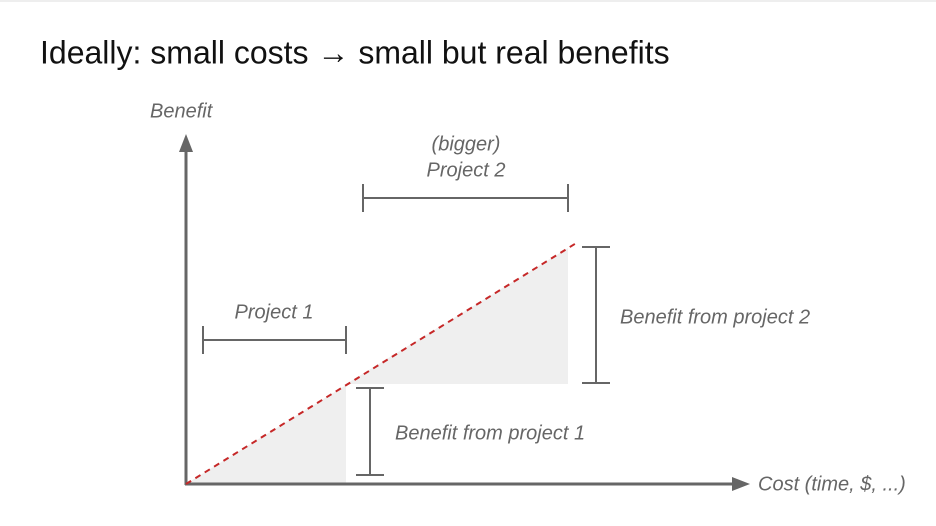 The image size is (936, 526). What do you see at coordinates (741, 484) in the screenshot?
I see `x-arrow` at bounding box center [741, 484].